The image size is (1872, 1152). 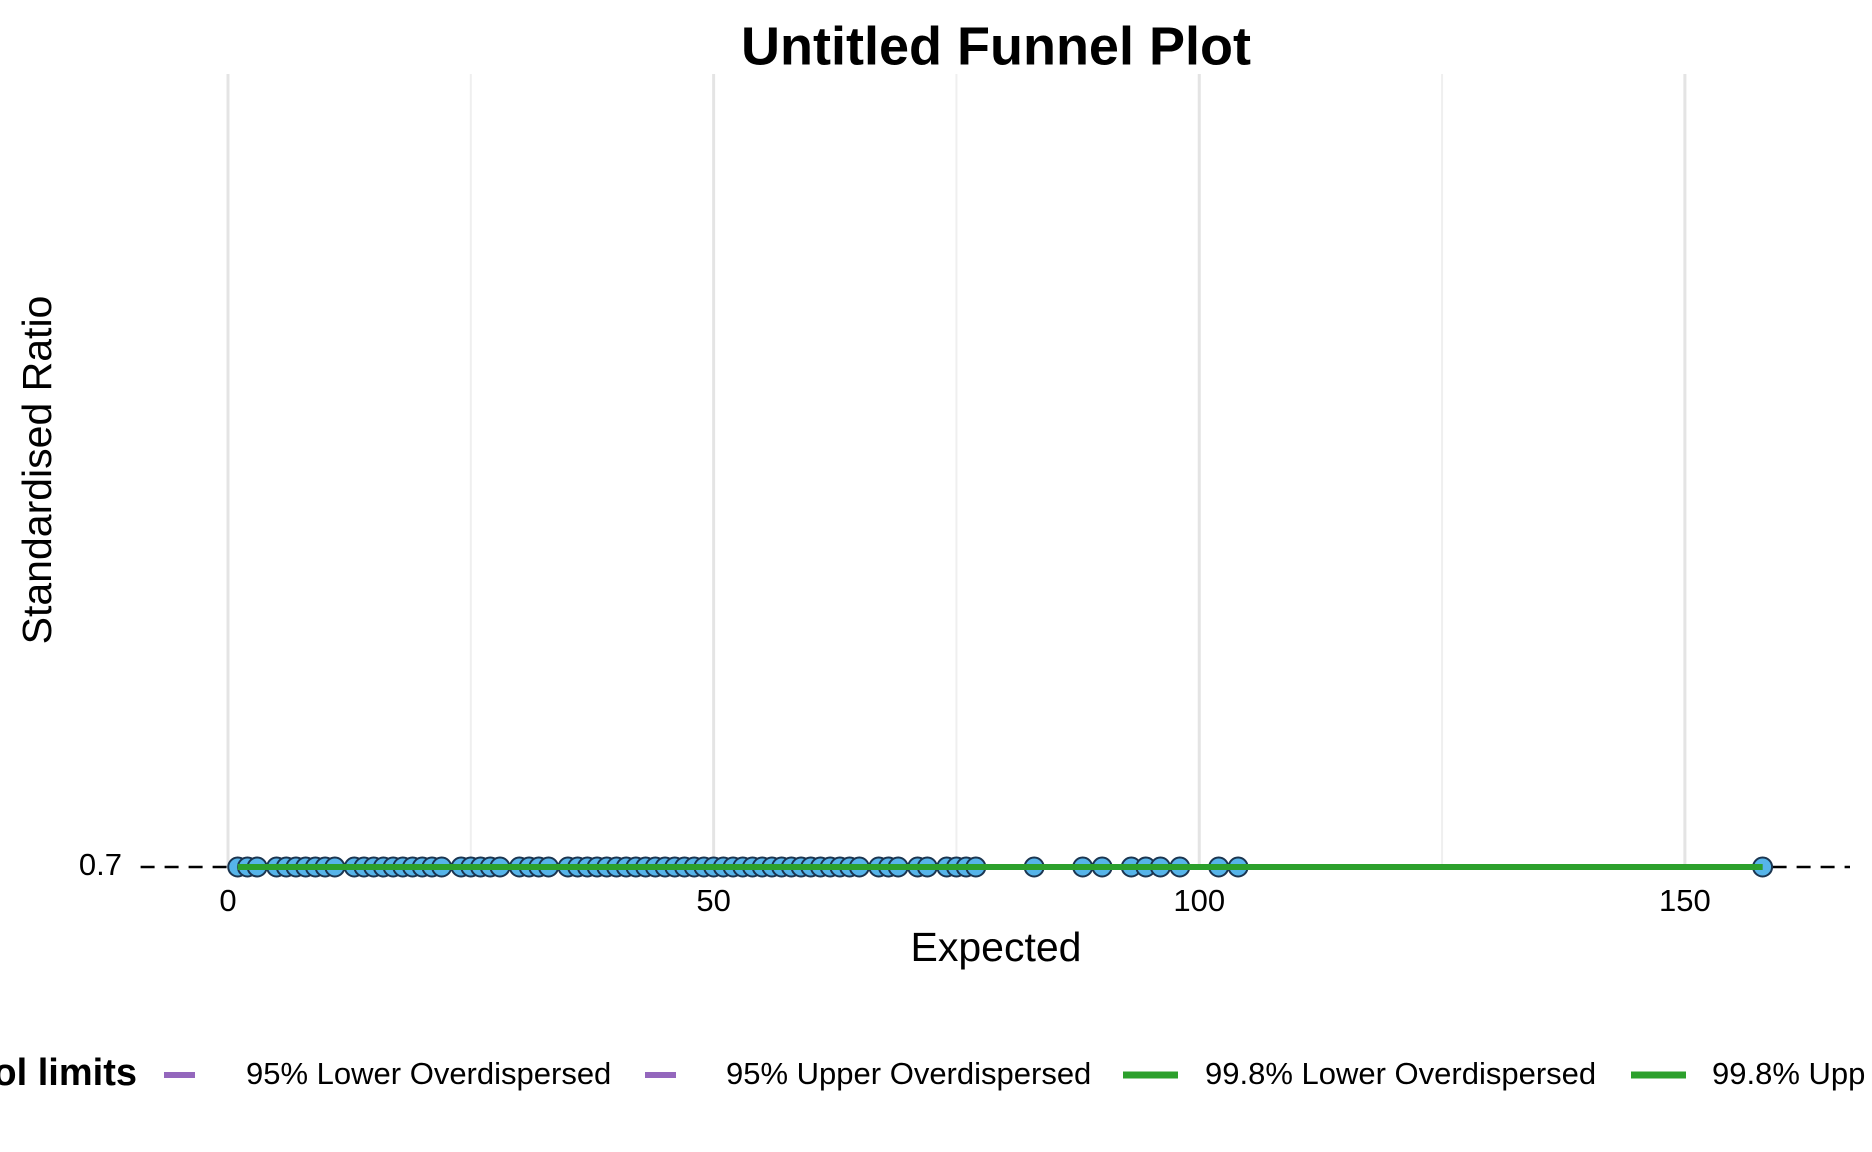 What do you see at coordinates (100, 864) in the screenshot?
I see `y-tick-label: 0.7` at bounding box center [100, 864].